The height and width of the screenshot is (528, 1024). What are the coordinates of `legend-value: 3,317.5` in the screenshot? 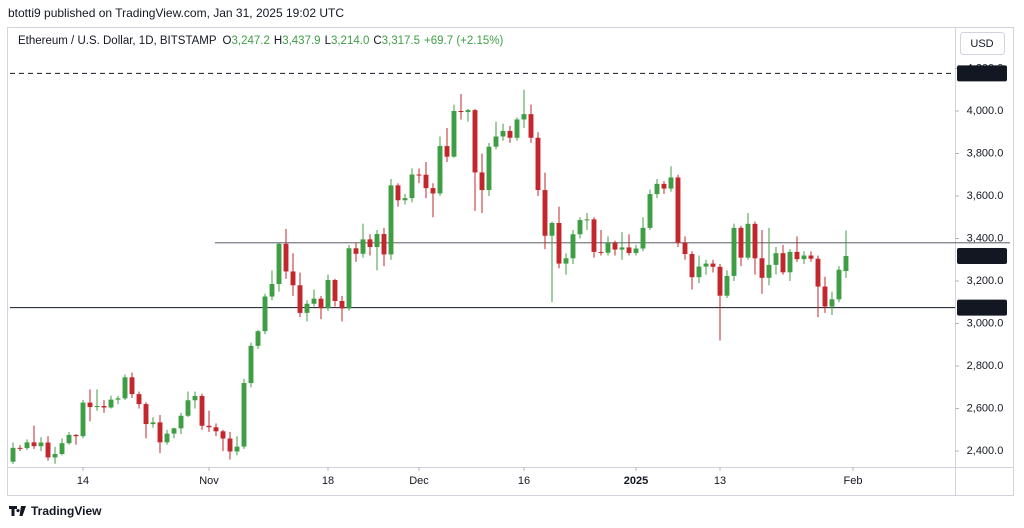 It's located at (401, 41).